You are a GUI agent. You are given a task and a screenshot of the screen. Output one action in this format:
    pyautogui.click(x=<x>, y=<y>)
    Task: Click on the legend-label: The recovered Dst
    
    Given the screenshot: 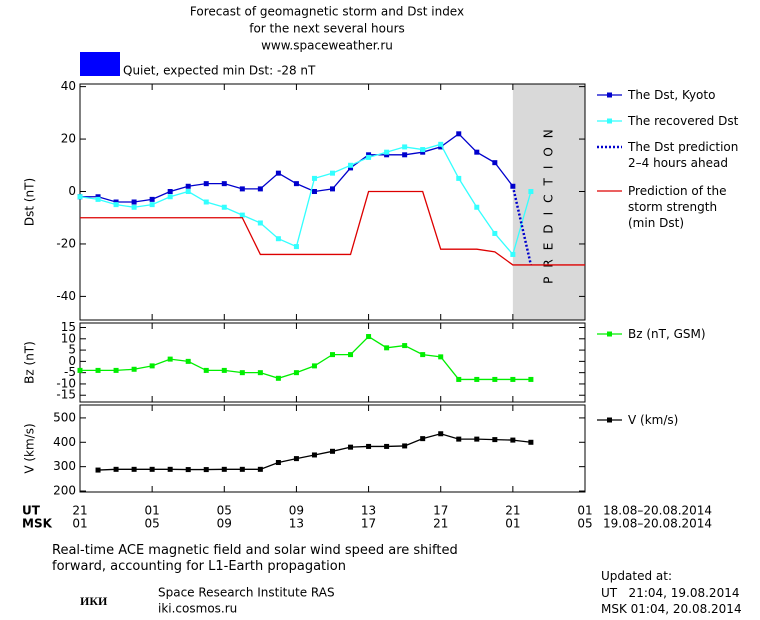 What is the action you would take?
    pyautogui.click(x=683, y=121)
    